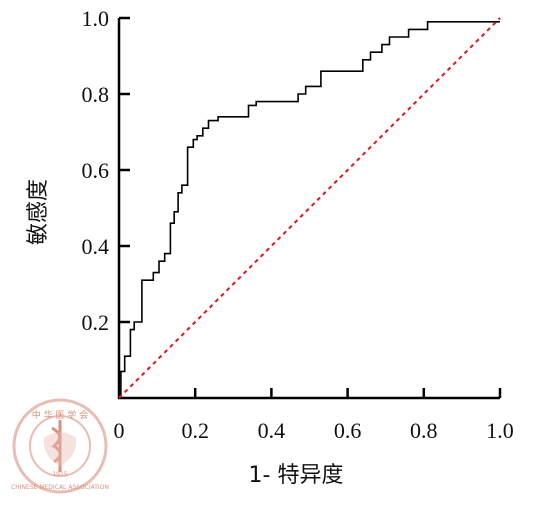 This screenshot has height=511, width=534. I want to click on x-tick-label: 0.4, so click(272, 430).